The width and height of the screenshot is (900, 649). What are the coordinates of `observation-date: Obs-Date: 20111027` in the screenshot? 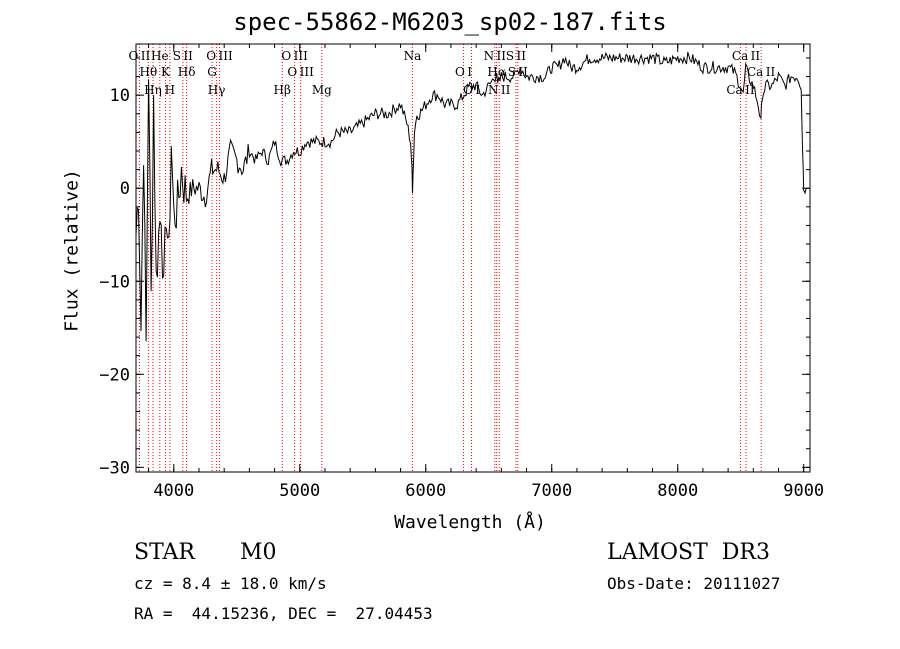 It's located at (694, 583).